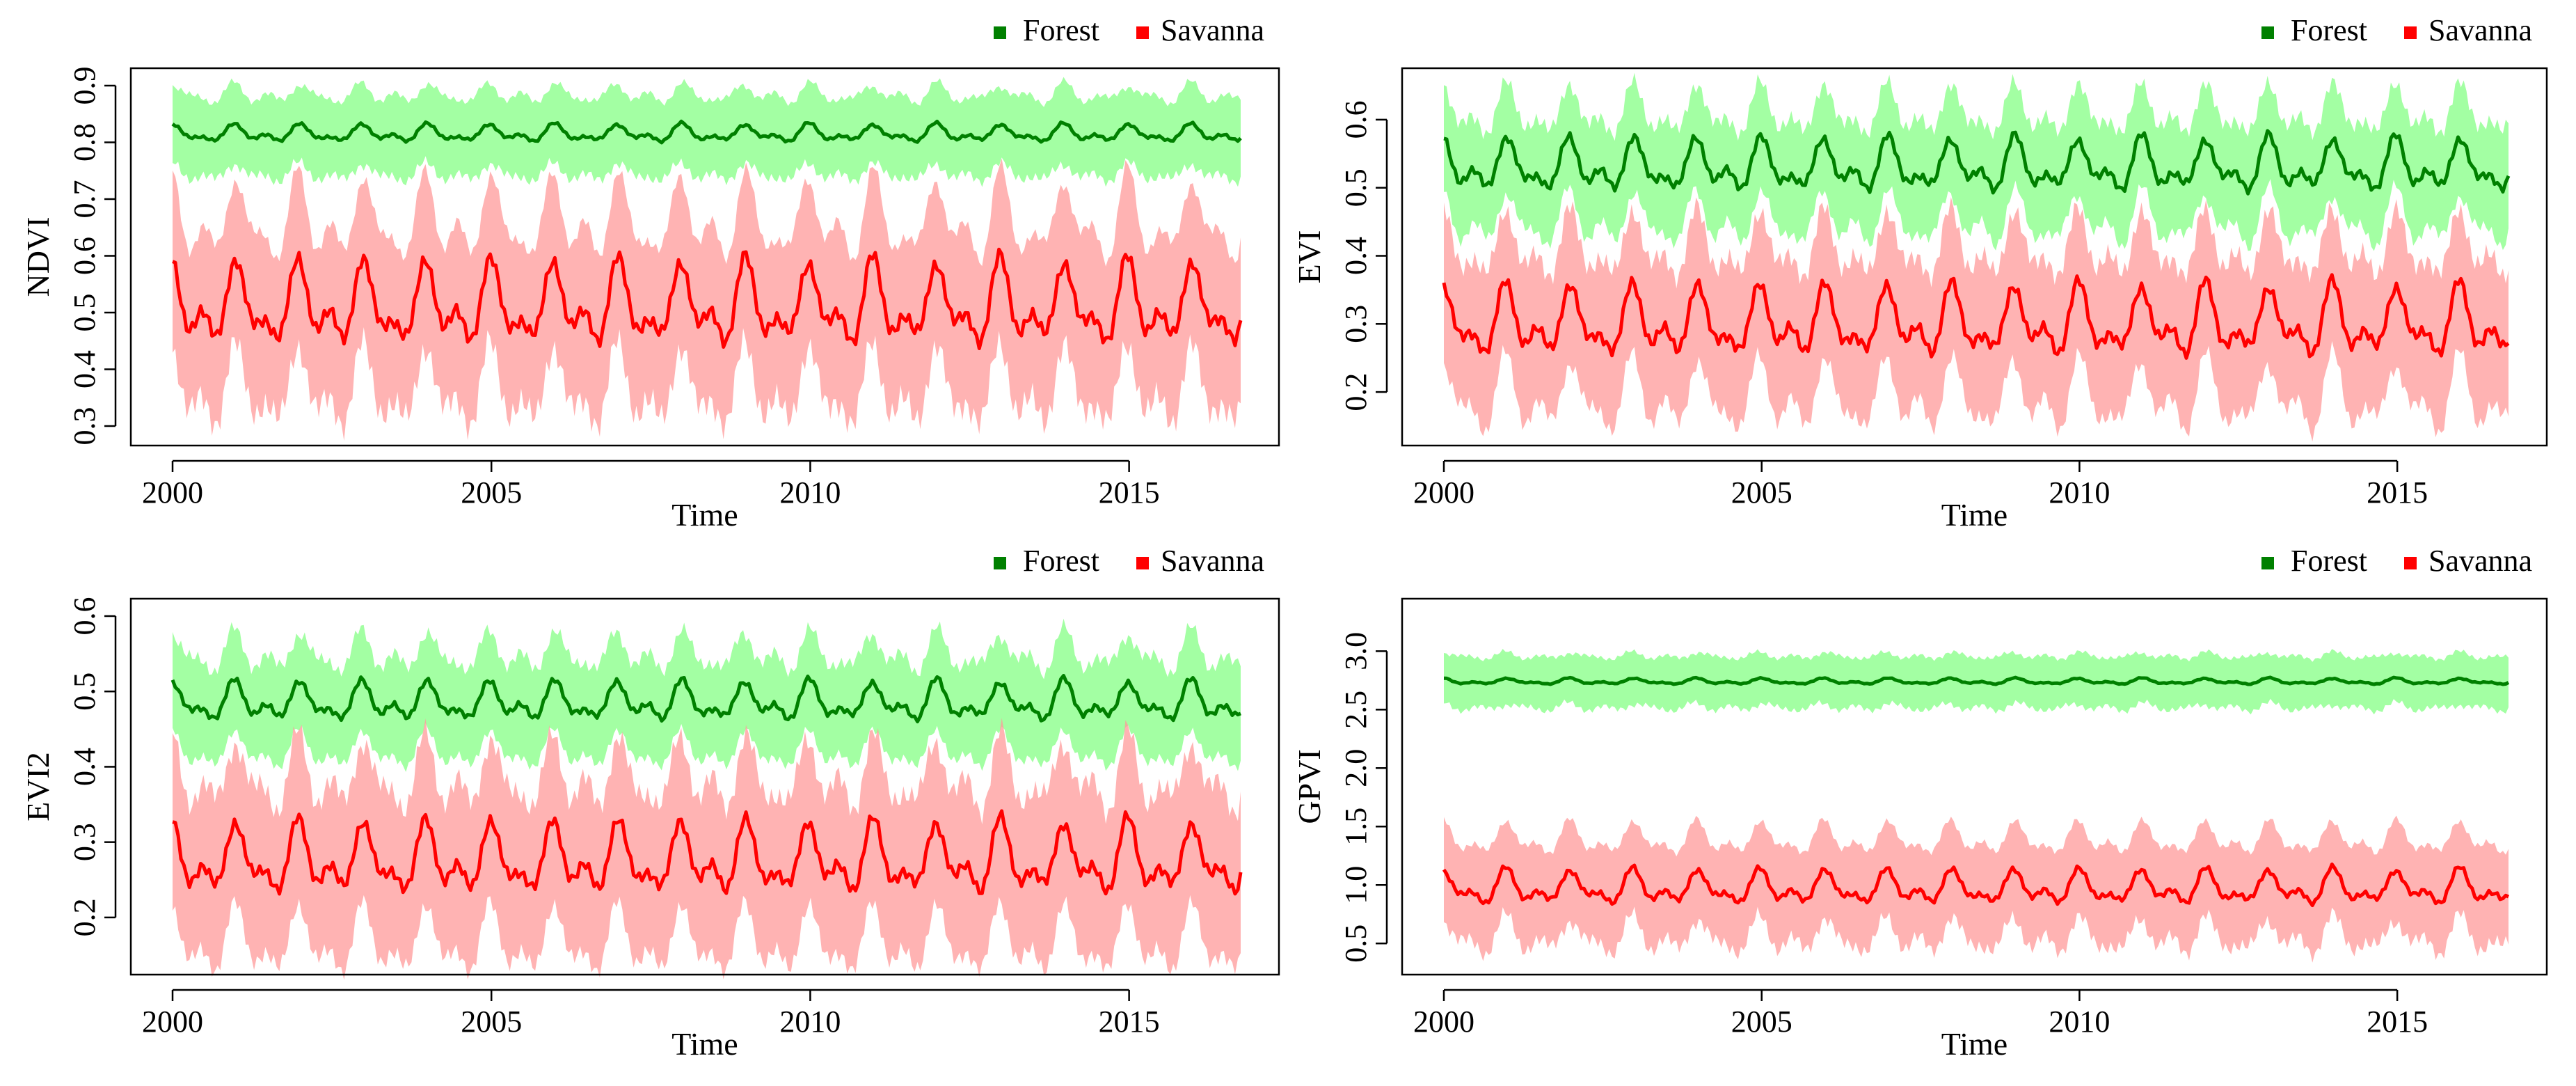 The height and width of the screenshot is (1086, 2576). I want to click on y-axis-label: GPVI, so click(1309, 786).